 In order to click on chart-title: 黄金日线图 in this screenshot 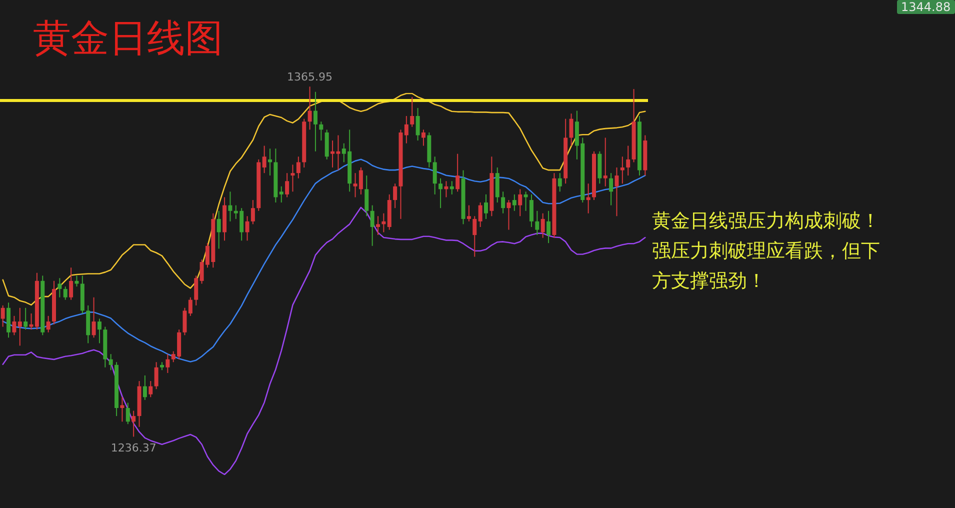, I will do `click(128, 38)`.